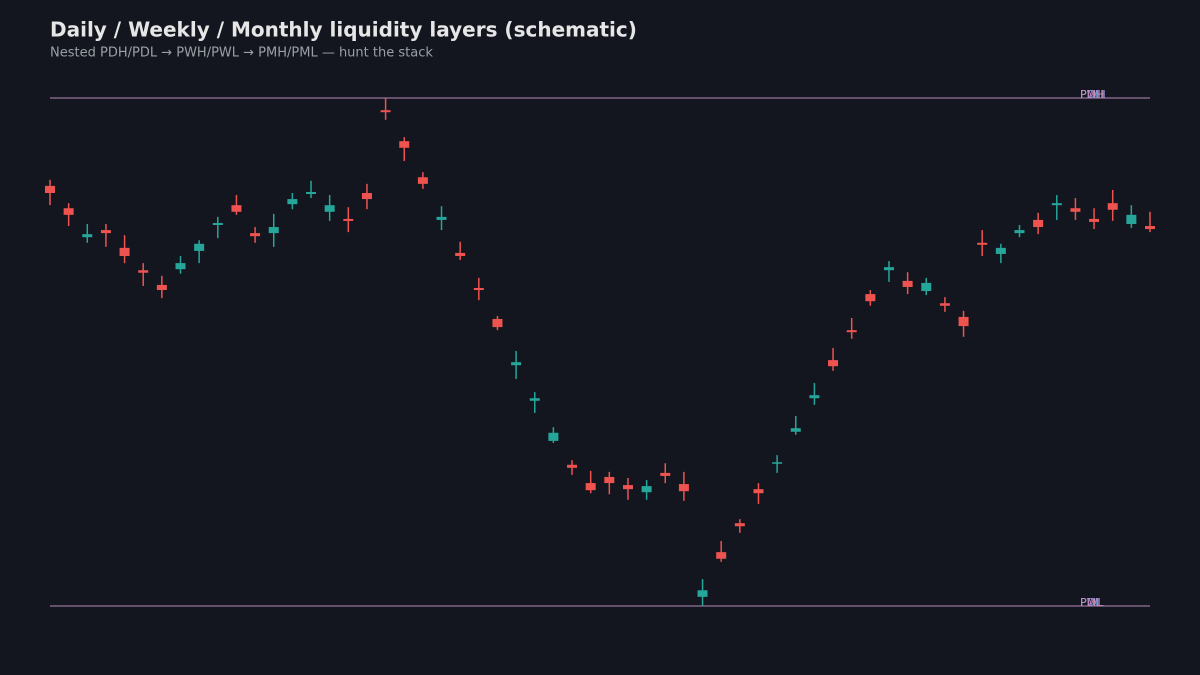 The image size is (1200, 675). I want to click on level-label: PML, so click(1091, 602).